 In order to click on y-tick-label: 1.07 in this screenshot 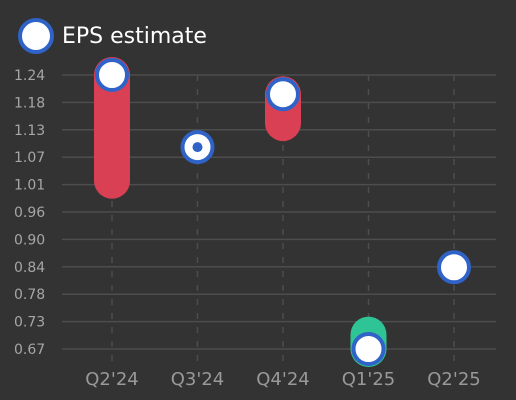, I will do `click(29, 158)`.